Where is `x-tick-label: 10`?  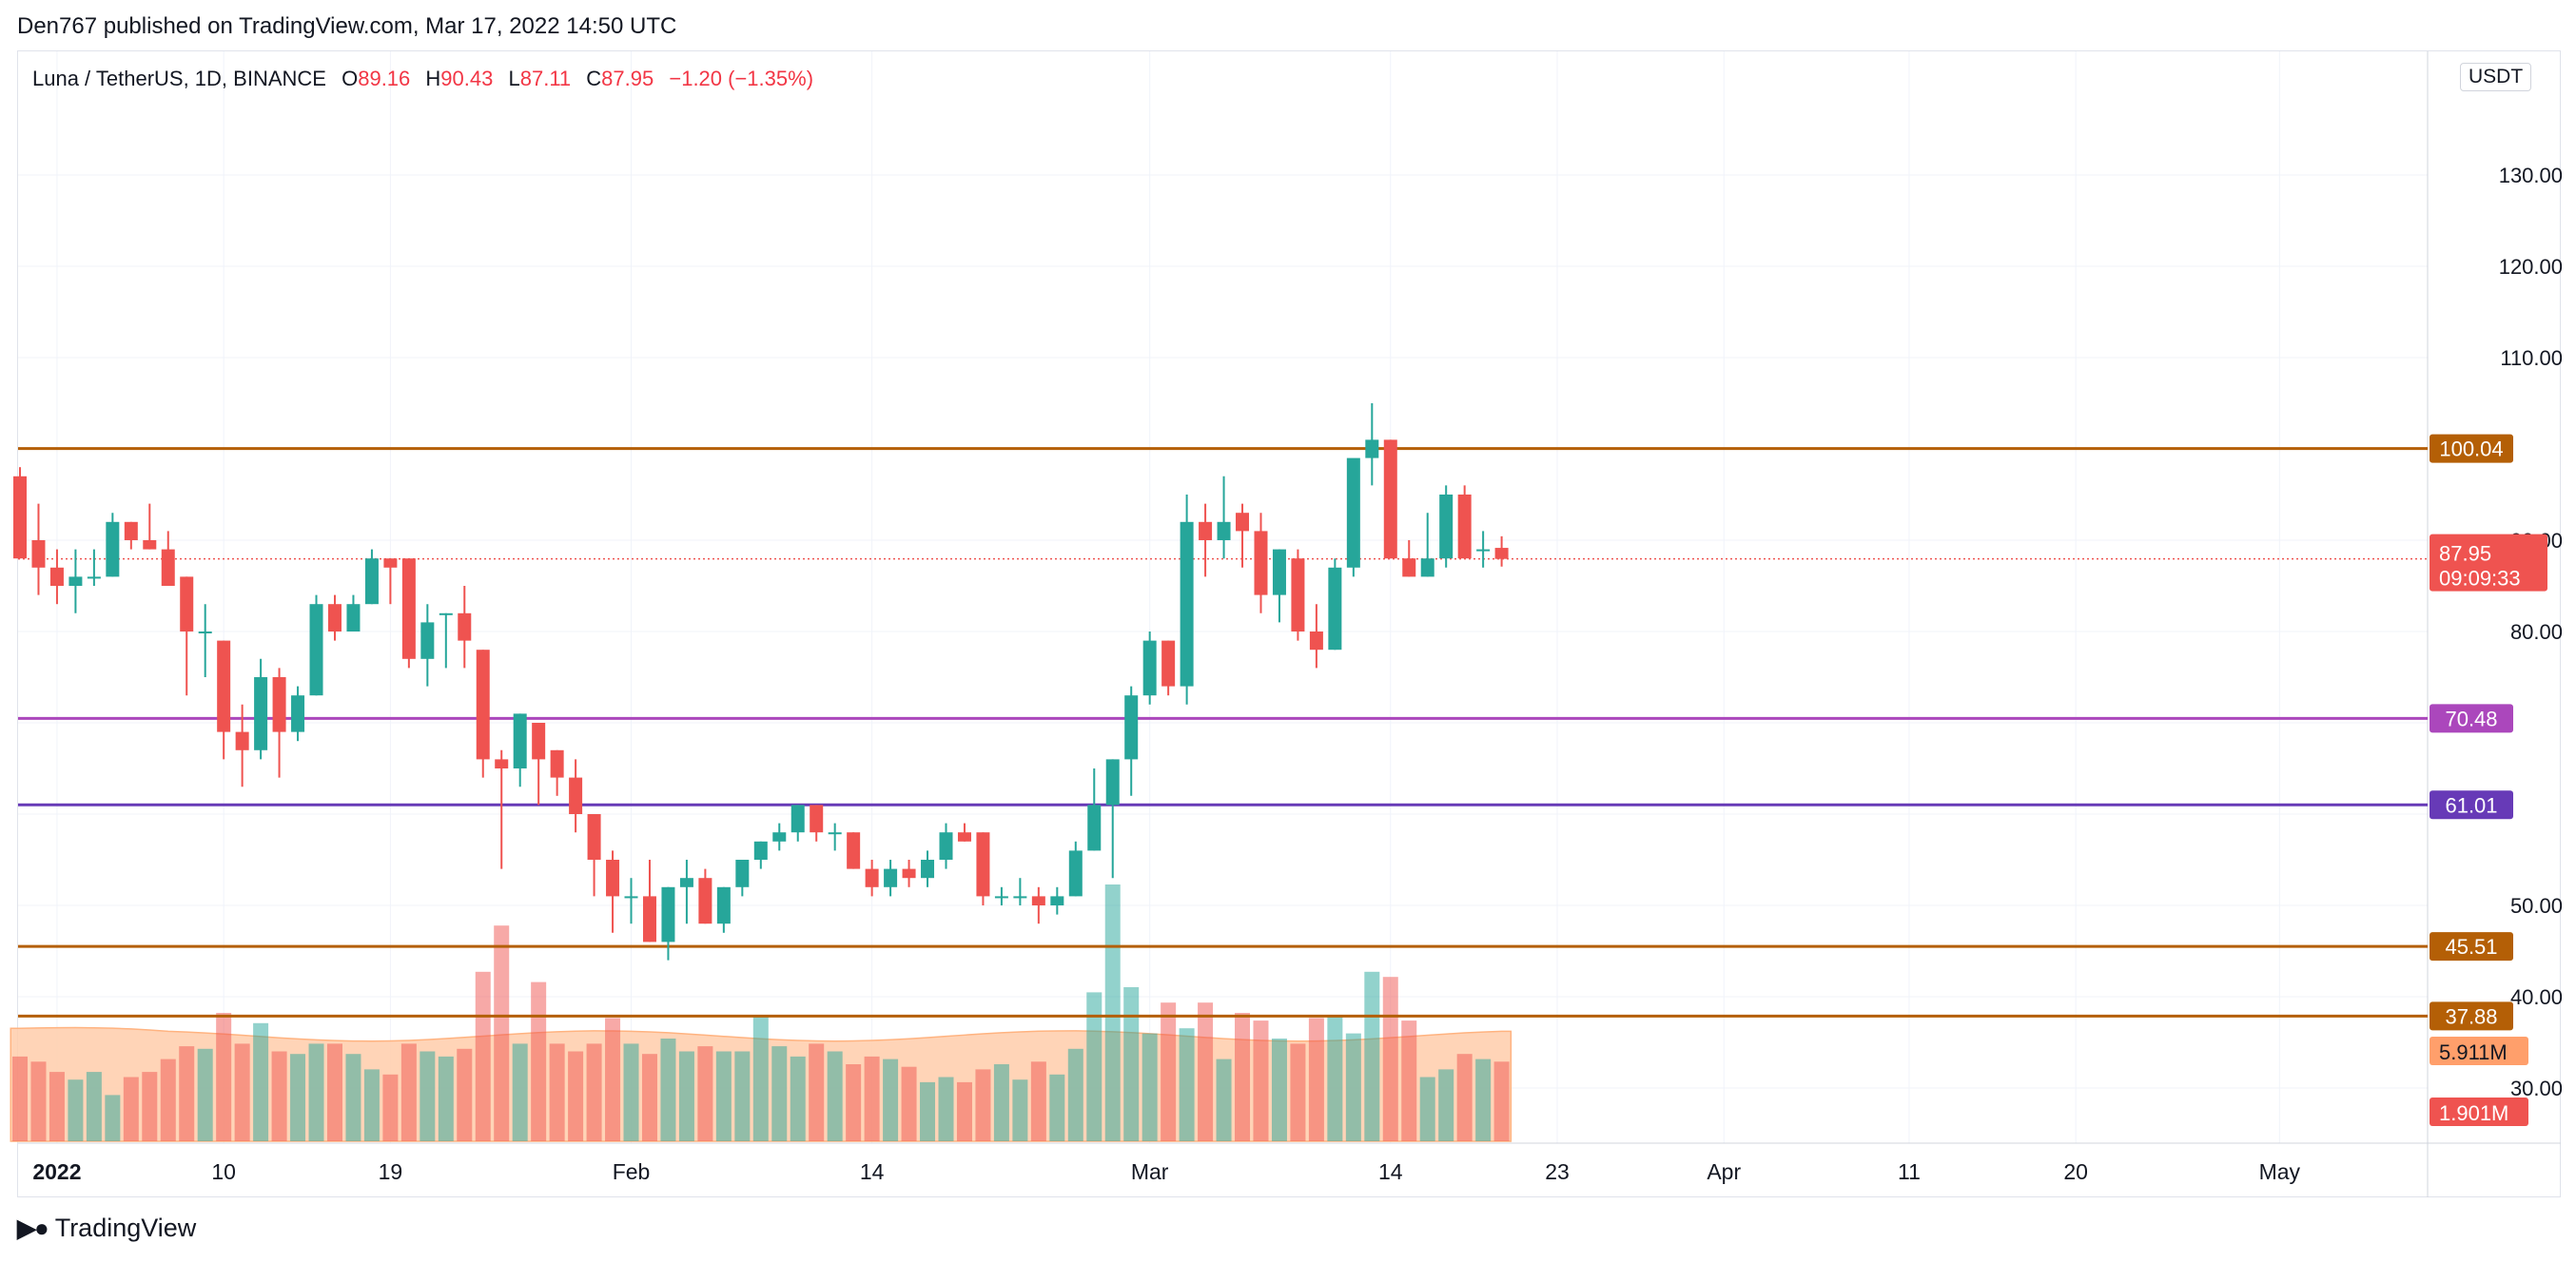 x-tick-label: 10 is located at coordinates (224, 1171).